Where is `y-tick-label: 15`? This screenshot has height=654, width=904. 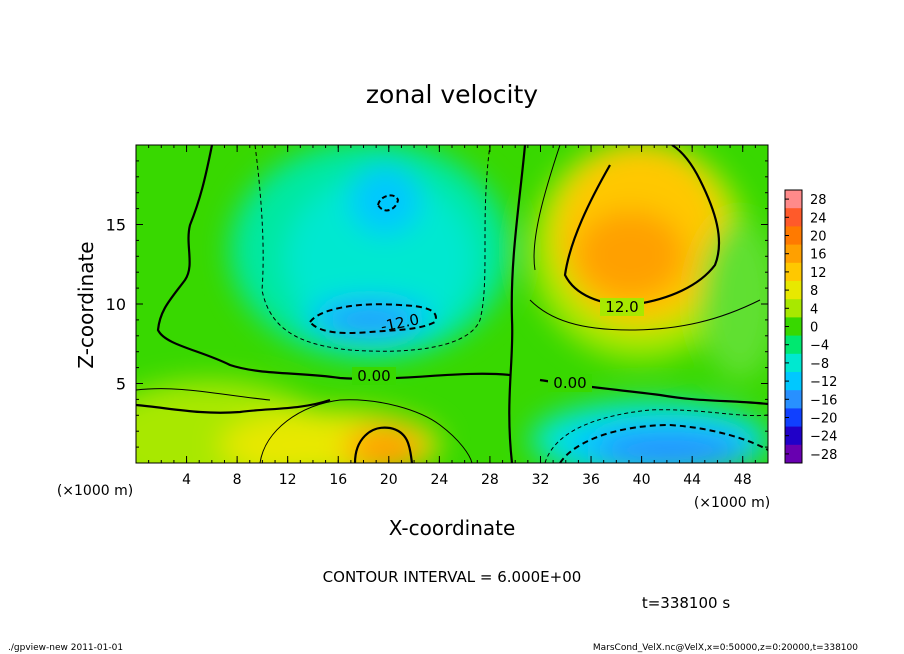
y-tick-label: 15 is located at coordinates (116, 225).